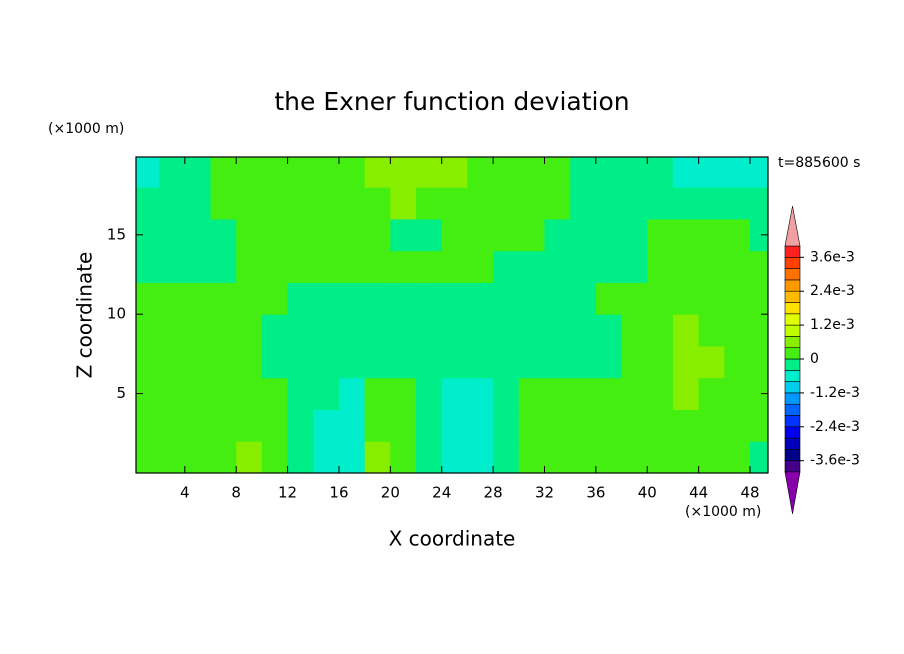 The height and width of the screenshot is (654, 904). I want to click on x-tick-label: 4, so click(185, 493).